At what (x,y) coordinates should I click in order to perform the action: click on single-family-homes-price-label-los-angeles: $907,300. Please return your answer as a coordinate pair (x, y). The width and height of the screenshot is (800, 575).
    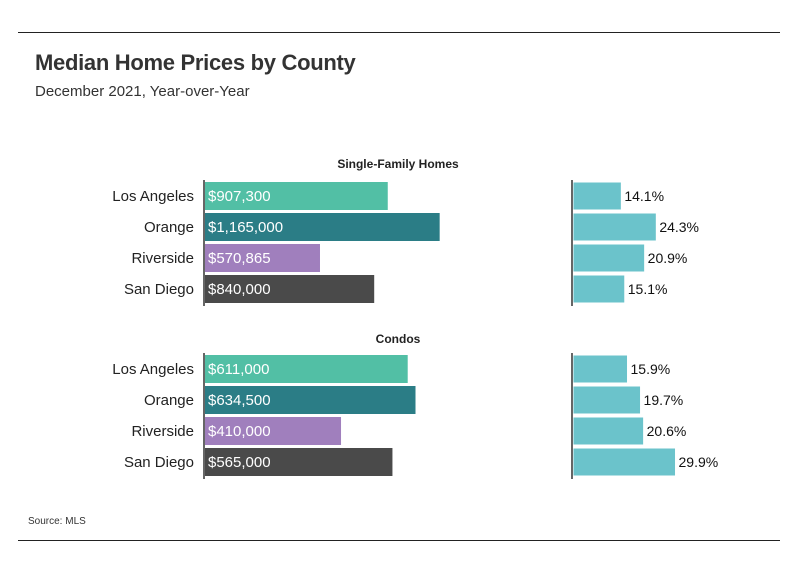
    Looking at the image, I should click on (239, 196).